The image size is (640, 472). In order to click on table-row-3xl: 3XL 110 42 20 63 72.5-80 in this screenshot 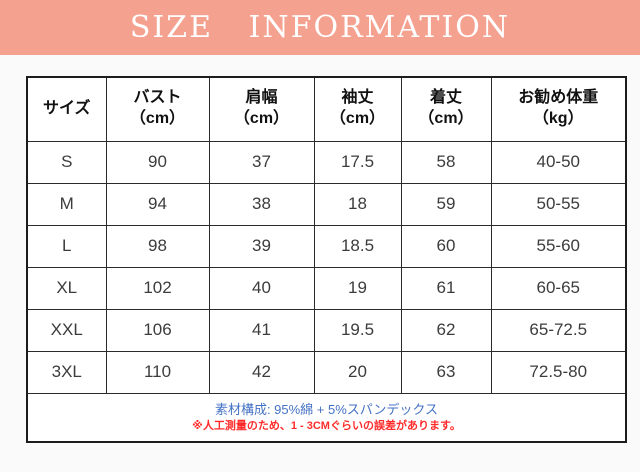, I will do `click(326, 372)`.